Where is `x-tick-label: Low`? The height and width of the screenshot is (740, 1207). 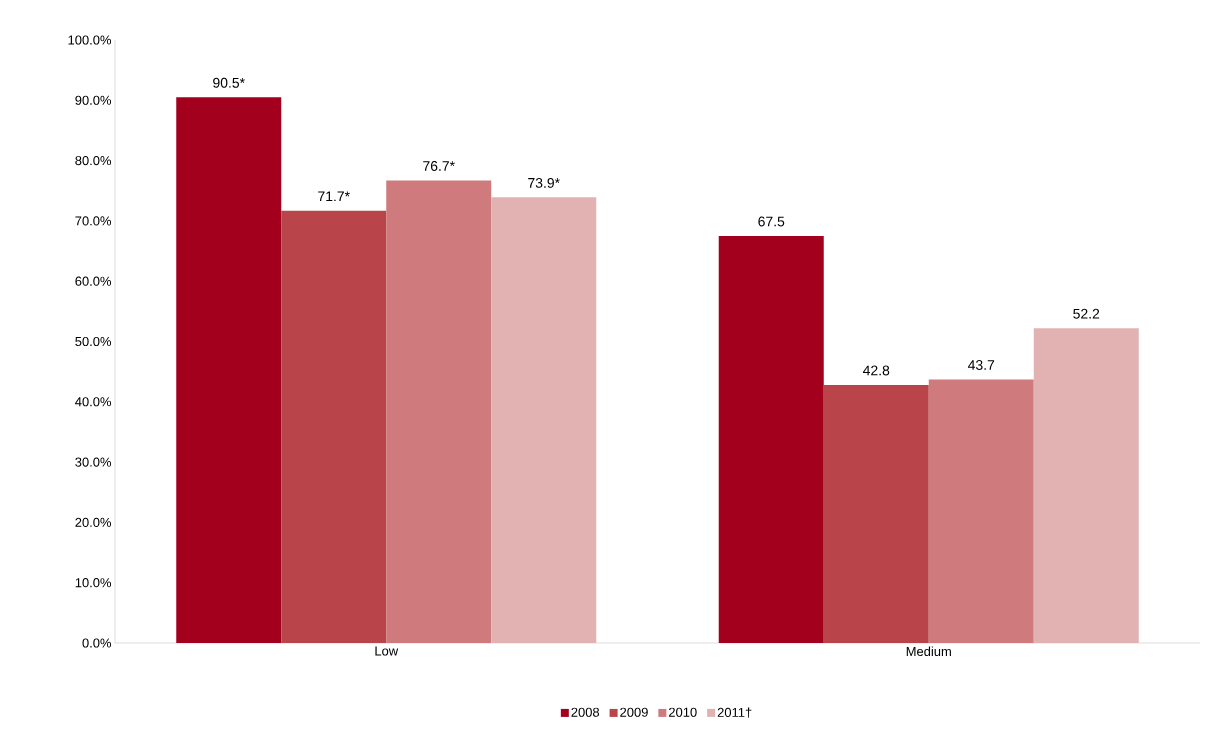
x-tick-label: Low is located at coordinates (387, 651).